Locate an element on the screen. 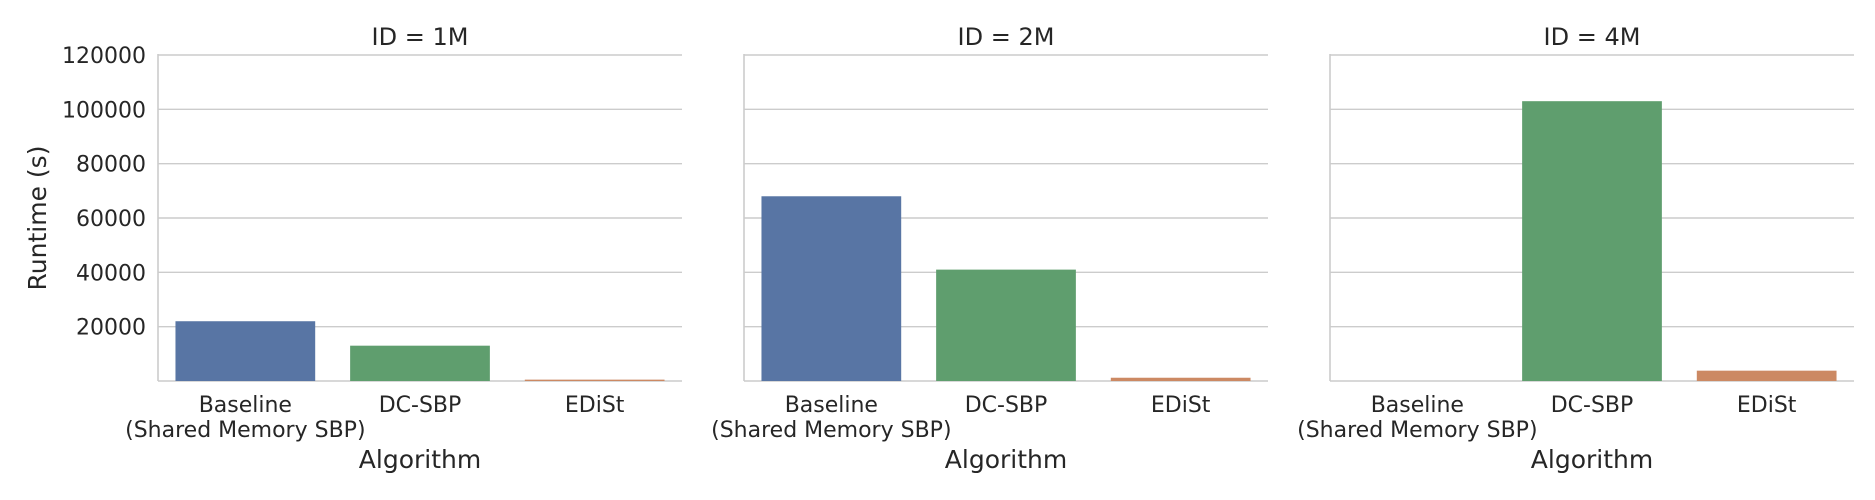 The width and height of the screenshot is (1875, 500). y-tick-label: 80000 is located at coordinates (111, 165).